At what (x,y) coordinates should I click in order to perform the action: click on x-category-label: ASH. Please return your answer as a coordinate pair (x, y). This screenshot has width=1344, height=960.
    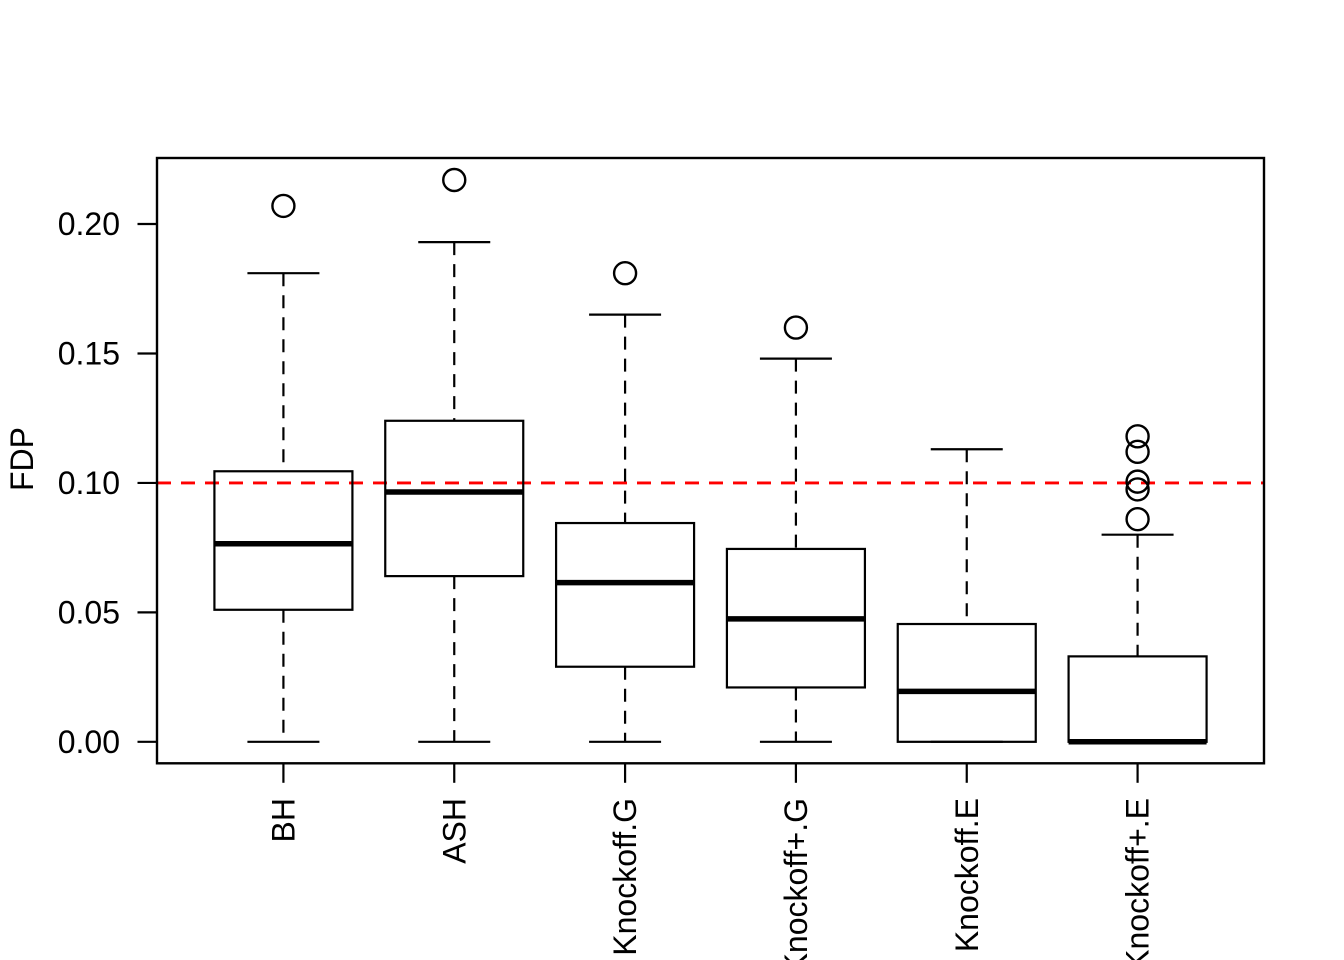
    Looking at the image, I should click on (454, 831).